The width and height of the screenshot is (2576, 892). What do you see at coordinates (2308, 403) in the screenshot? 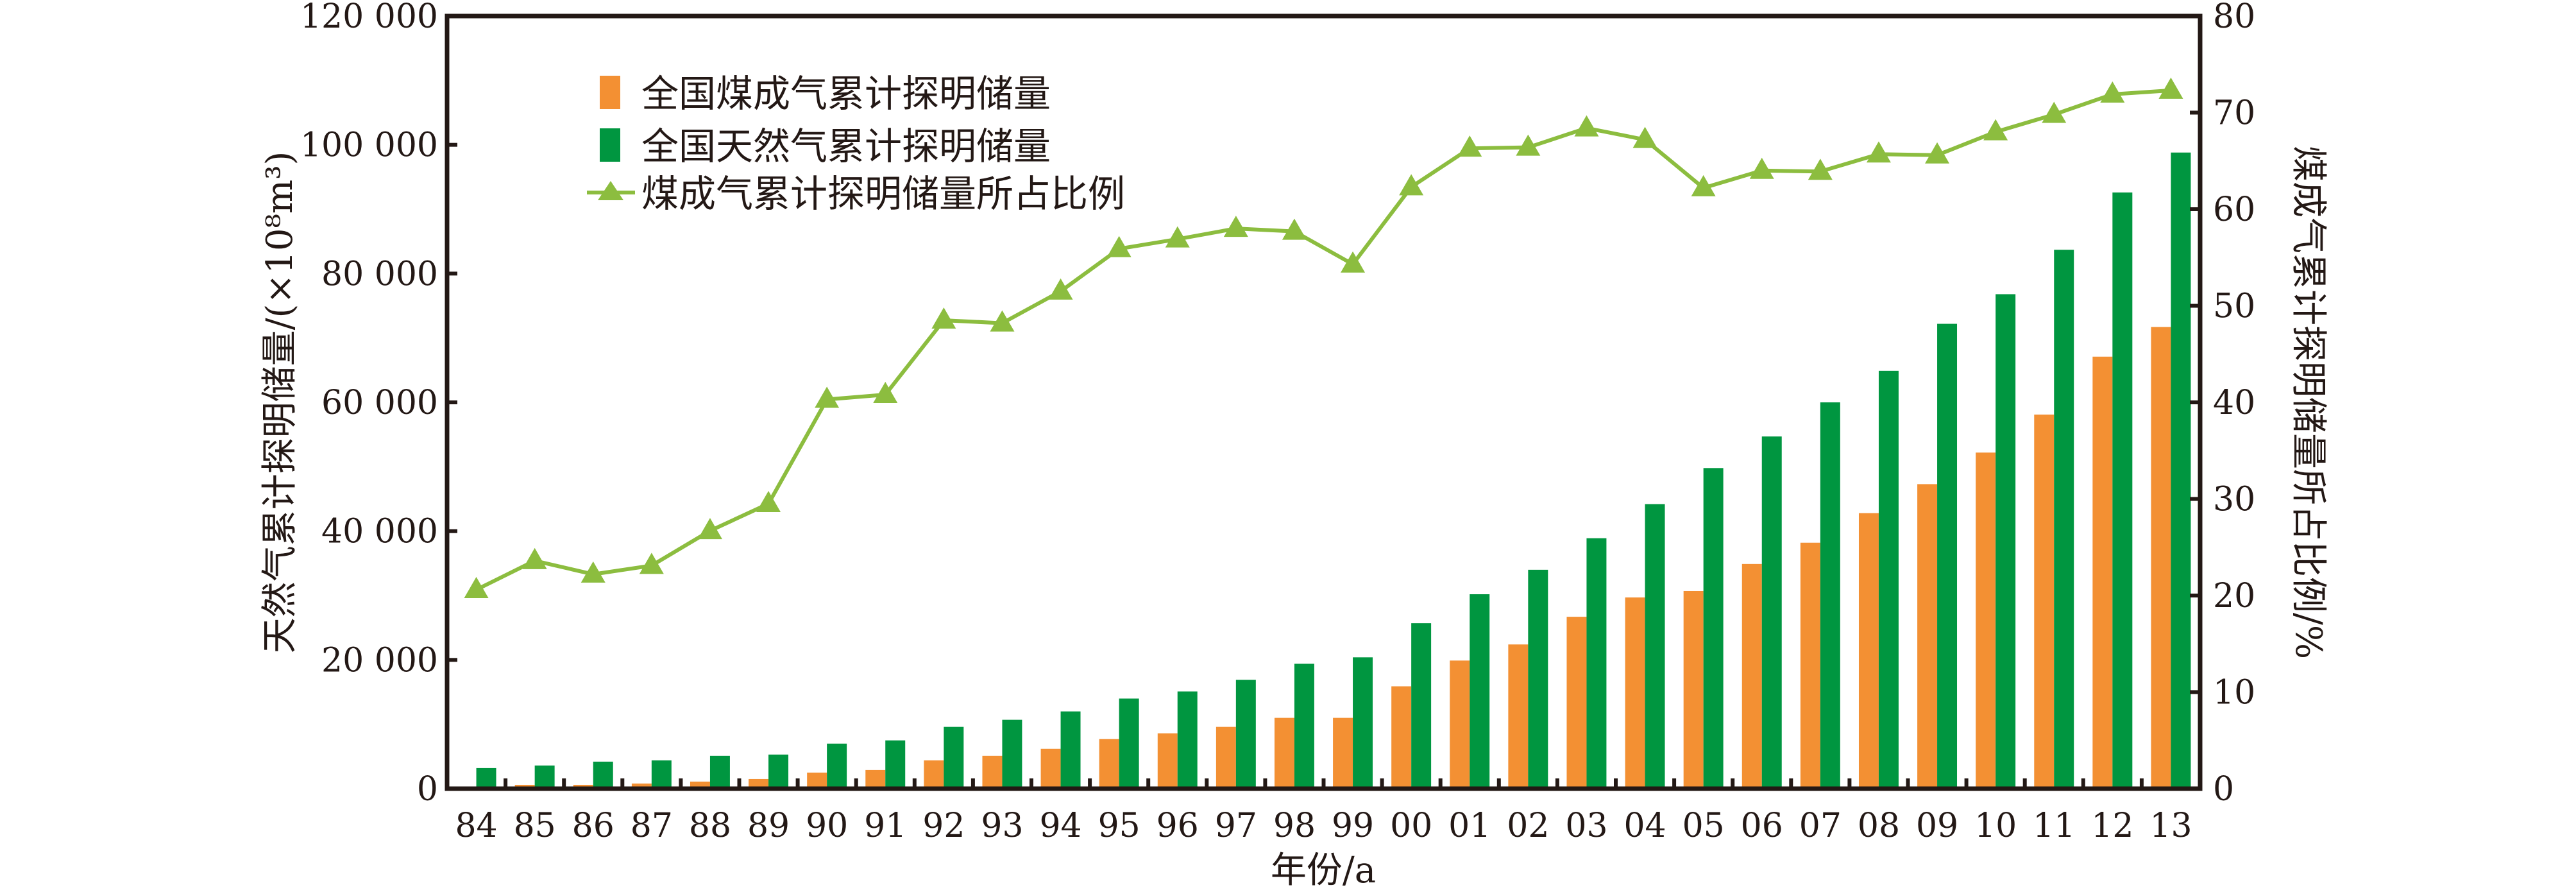
I see `y2-axis-label: 煤成气累计探明储量所占比例/%` at bounding box center [2308, 403].